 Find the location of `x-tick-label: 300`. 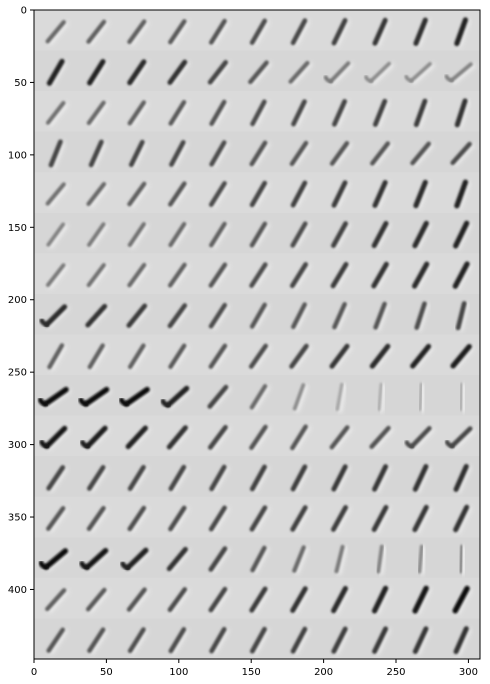

x-tick-label: 300 is located at coordinates (468, 672).